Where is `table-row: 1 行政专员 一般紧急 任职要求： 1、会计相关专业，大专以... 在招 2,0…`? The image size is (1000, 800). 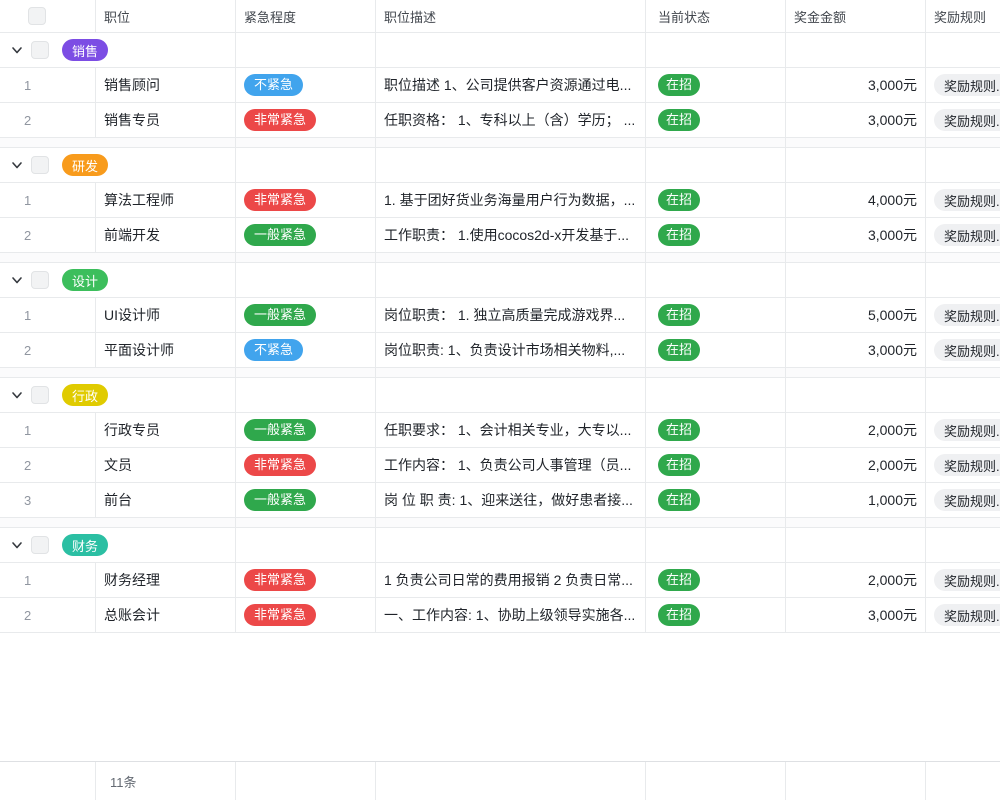 table-row: 1 行政专员 一般紧急 任职要求： 1、会计相关专业，大专以... 在招 2,0… is located at coordinates (500, 430).